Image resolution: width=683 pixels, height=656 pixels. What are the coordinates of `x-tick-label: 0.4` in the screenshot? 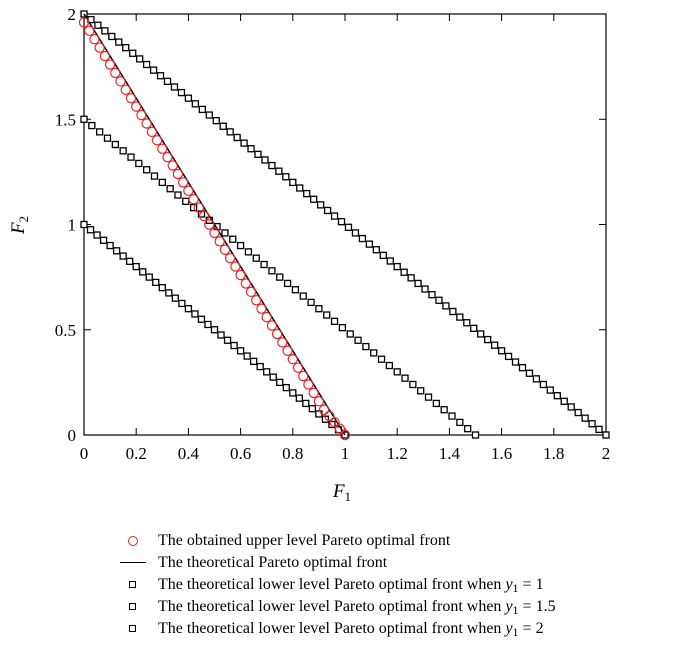 It's located at (189, 453).